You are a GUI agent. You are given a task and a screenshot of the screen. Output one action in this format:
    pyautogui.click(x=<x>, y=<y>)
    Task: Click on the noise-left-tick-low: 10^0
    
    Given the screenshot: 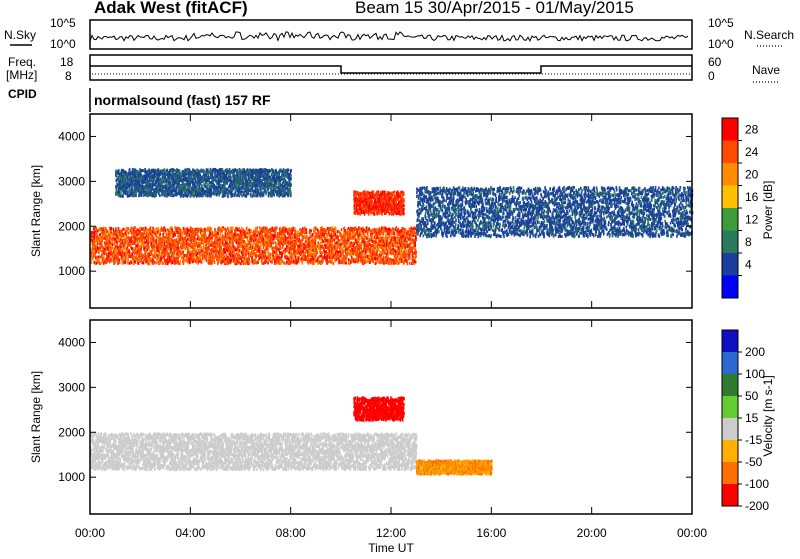 What is the action you would take?
    pyautogui.click(x=63, y=44)
    